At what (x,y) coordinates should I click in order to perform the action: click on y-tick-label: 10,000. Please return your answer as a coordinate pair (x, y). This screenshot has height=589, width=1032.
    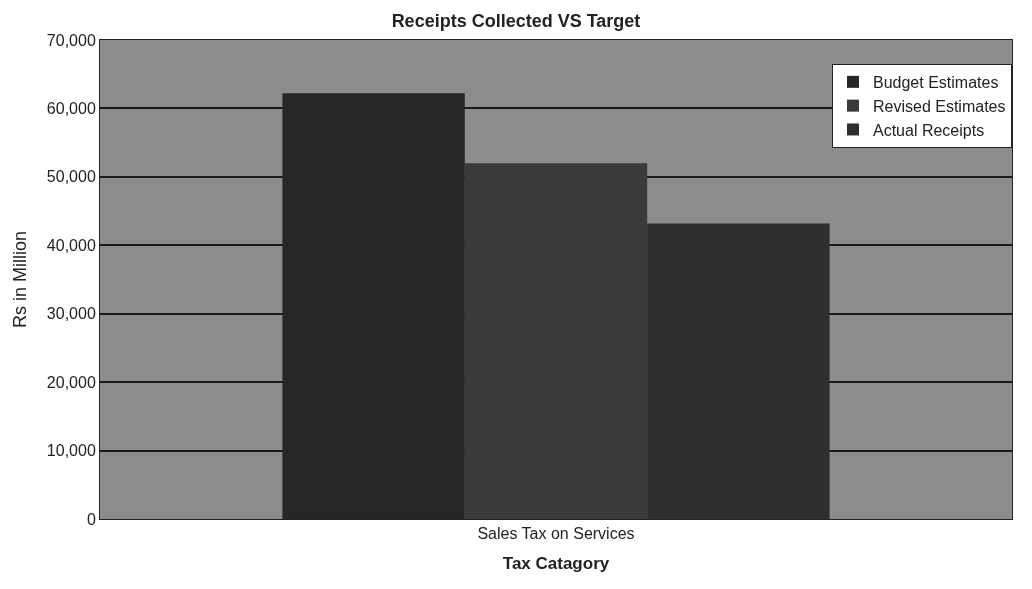
    Looking at the image, I should click on (71, 451).